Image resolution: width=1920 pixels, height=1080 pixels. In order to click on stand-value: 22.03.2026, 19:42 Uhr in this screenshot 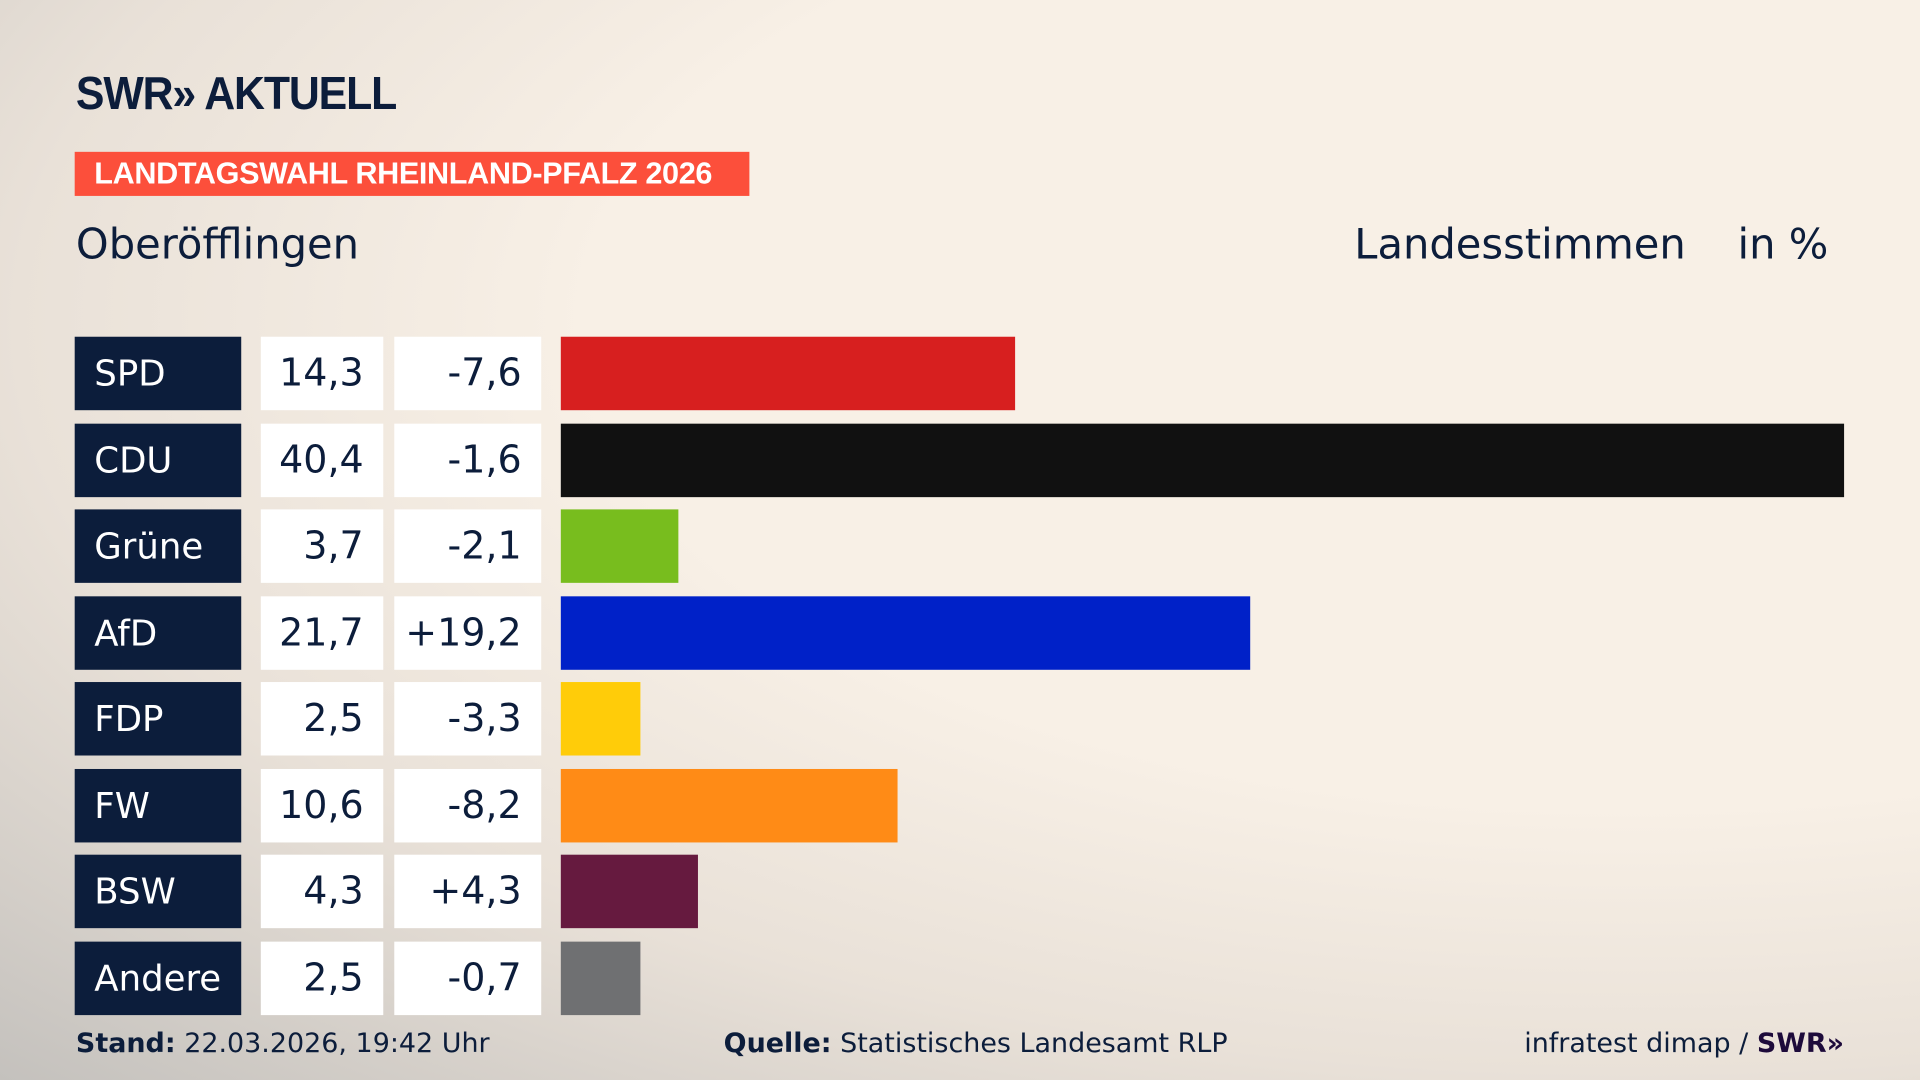, I will do `click(337, 1044)`.